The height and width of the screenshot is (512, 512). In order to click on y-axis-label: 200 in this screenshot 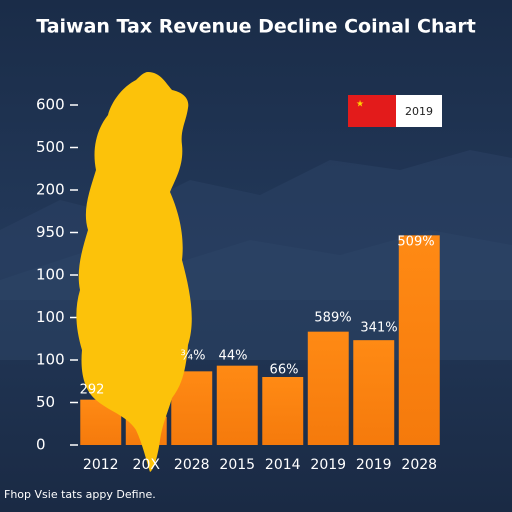, I will do `click(50, 190)`.